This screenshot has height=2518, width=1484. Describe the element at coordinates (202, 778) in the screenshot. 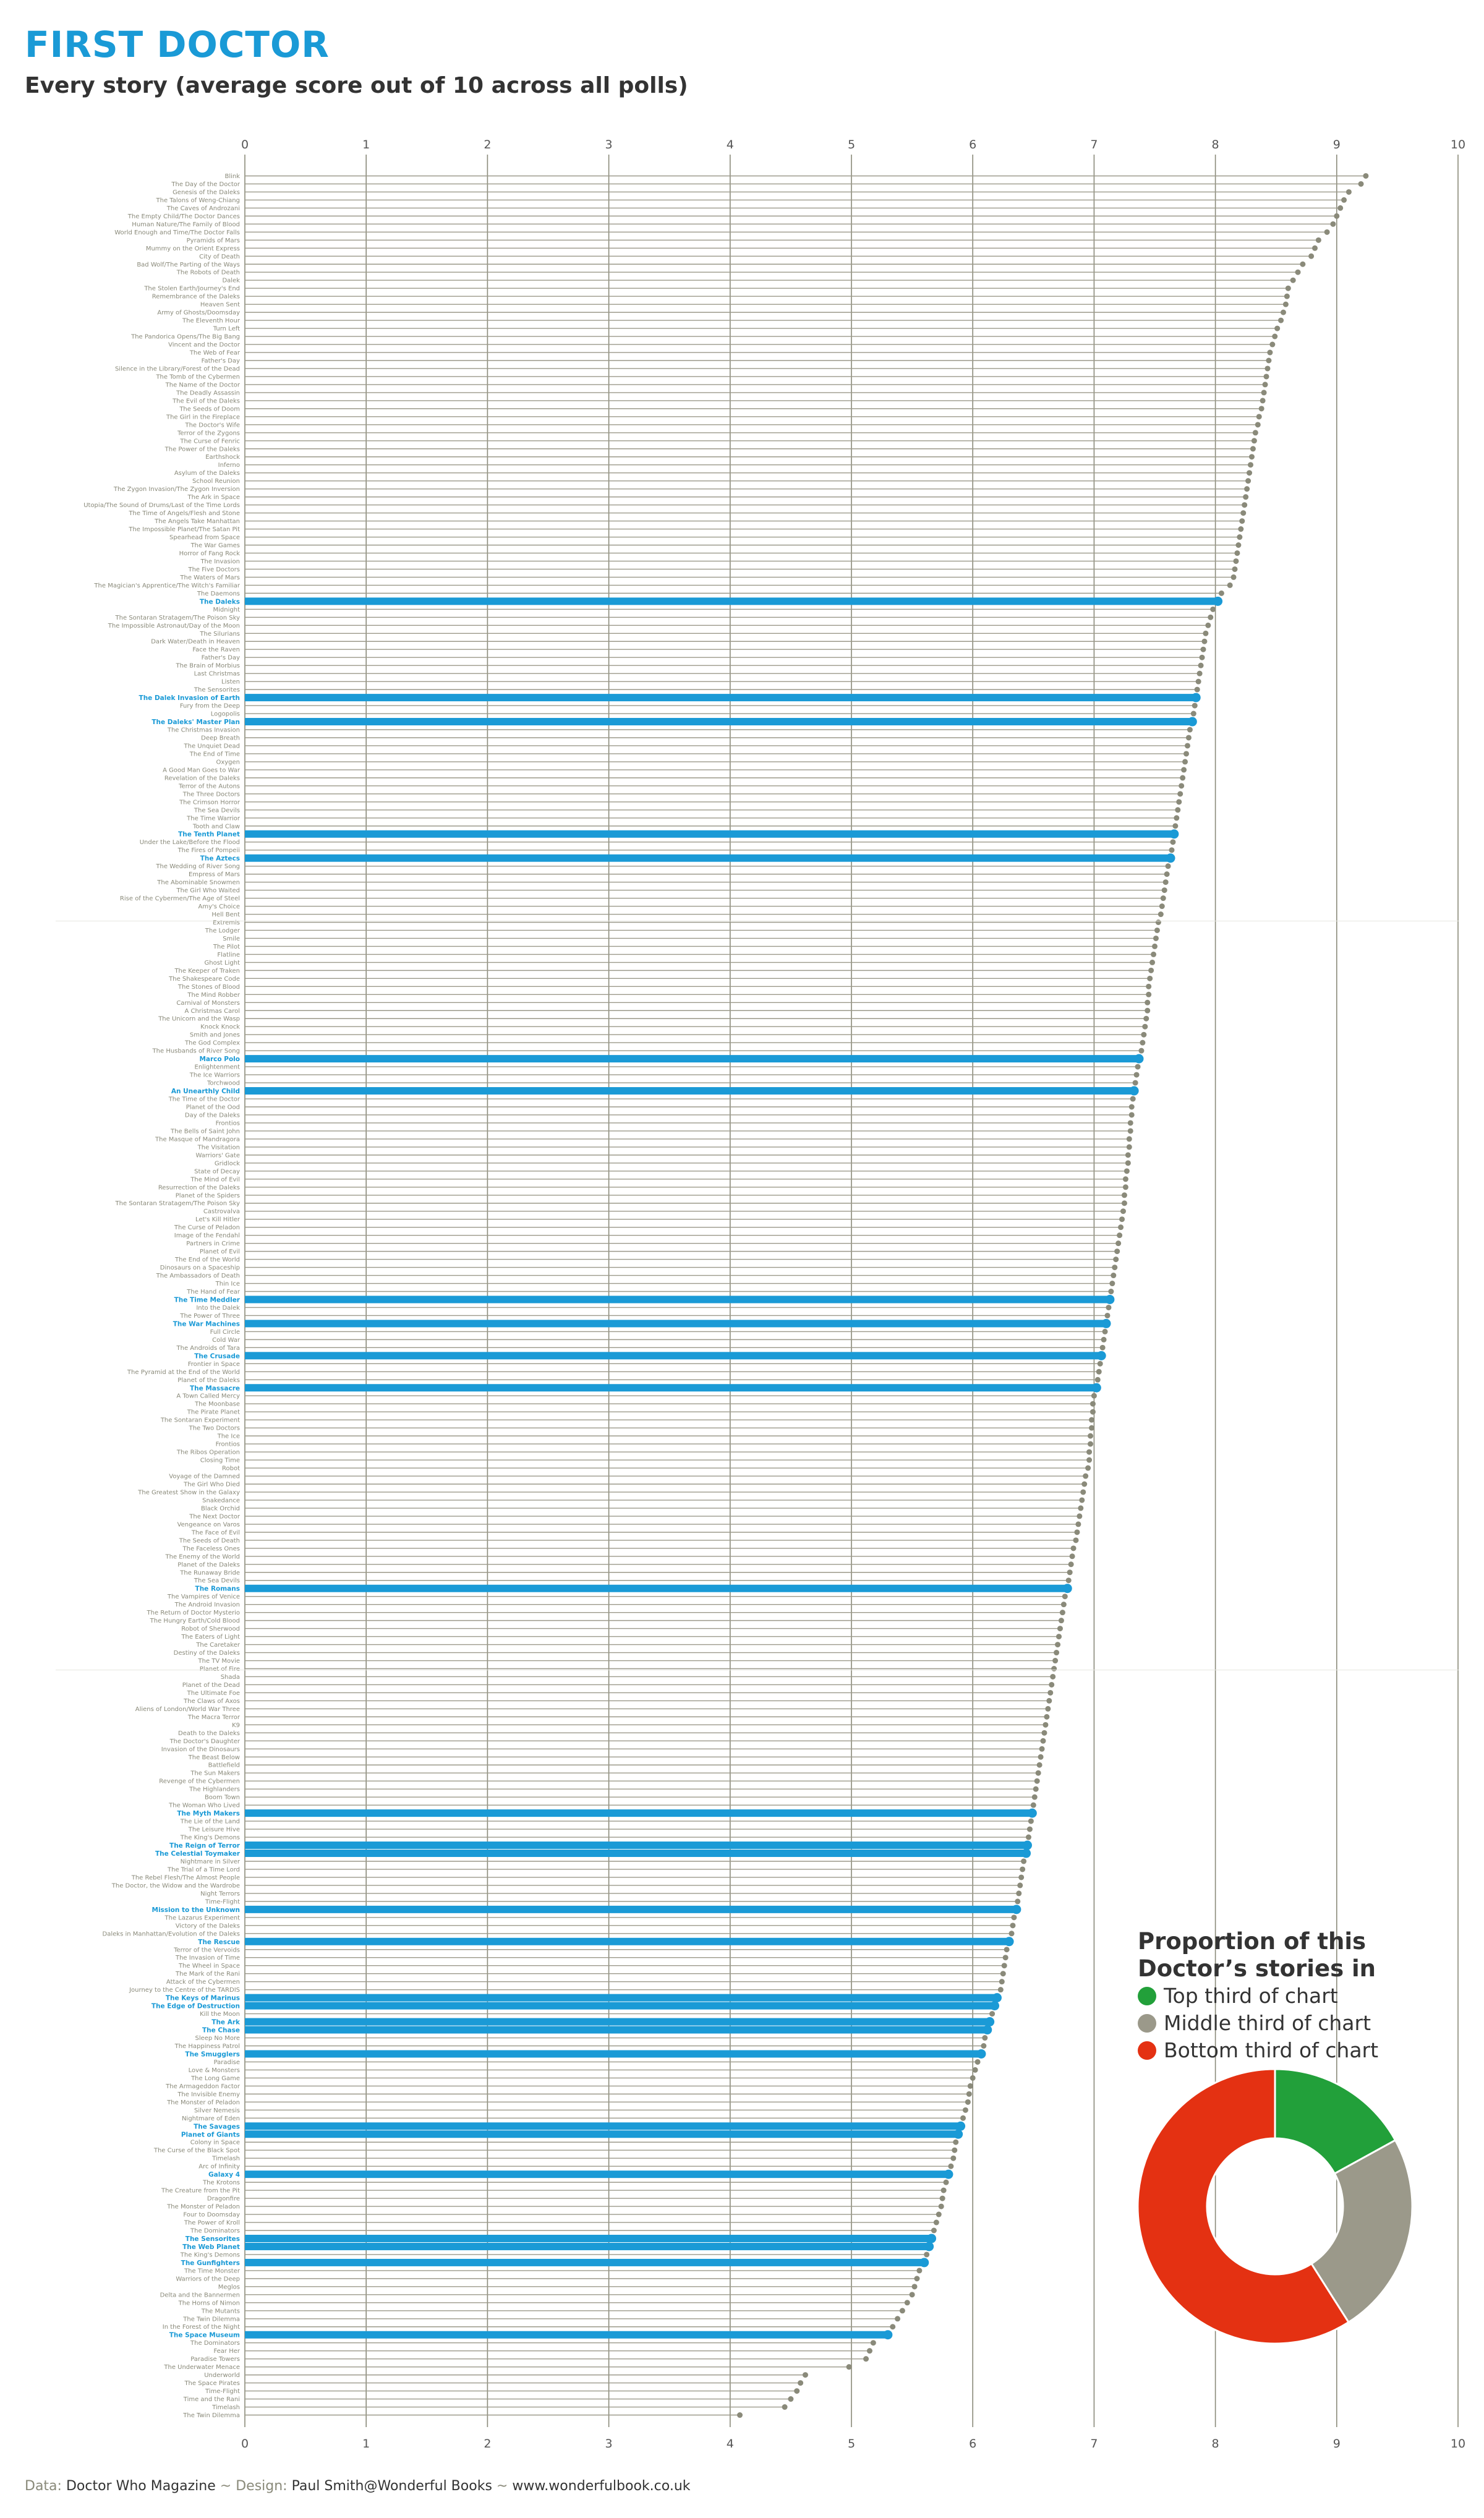

I see `row-label-75: Revelation of the Daleks` at that location.